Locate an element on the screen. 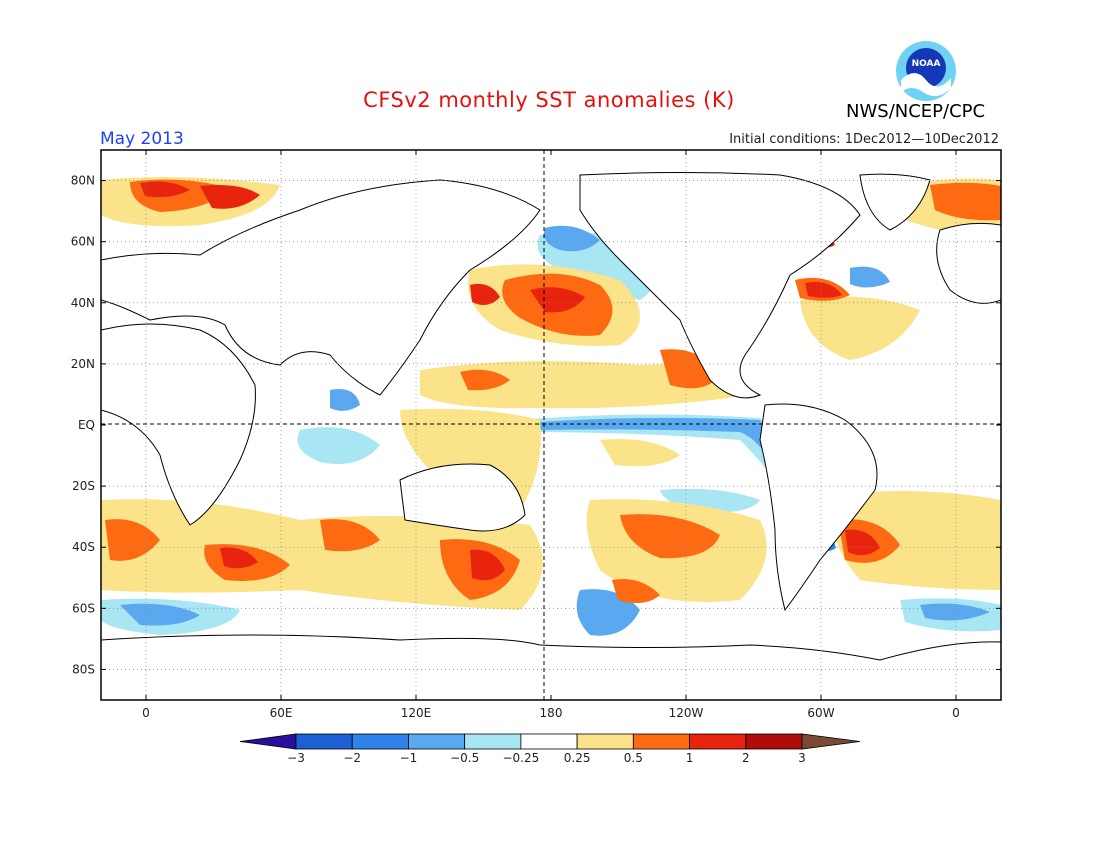  lat-label: EQ is located at coordinates (86, 425).